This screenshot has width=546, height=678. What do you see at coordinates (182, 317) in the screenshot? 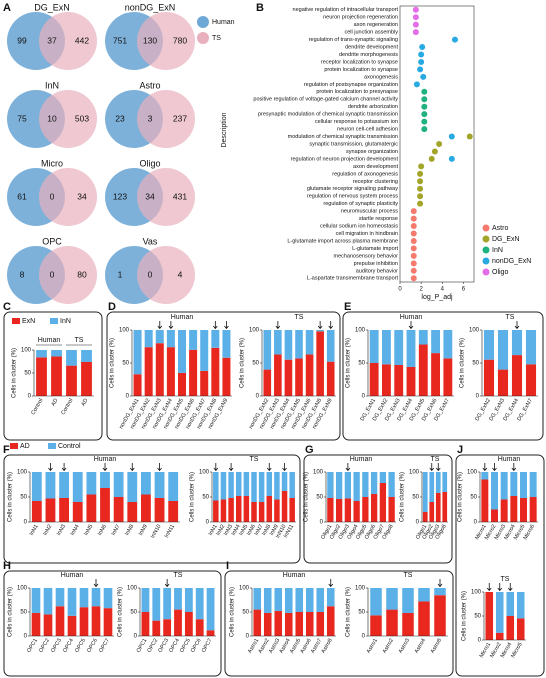
I see `subplot-title: Human` at bounding box center [182, 317].